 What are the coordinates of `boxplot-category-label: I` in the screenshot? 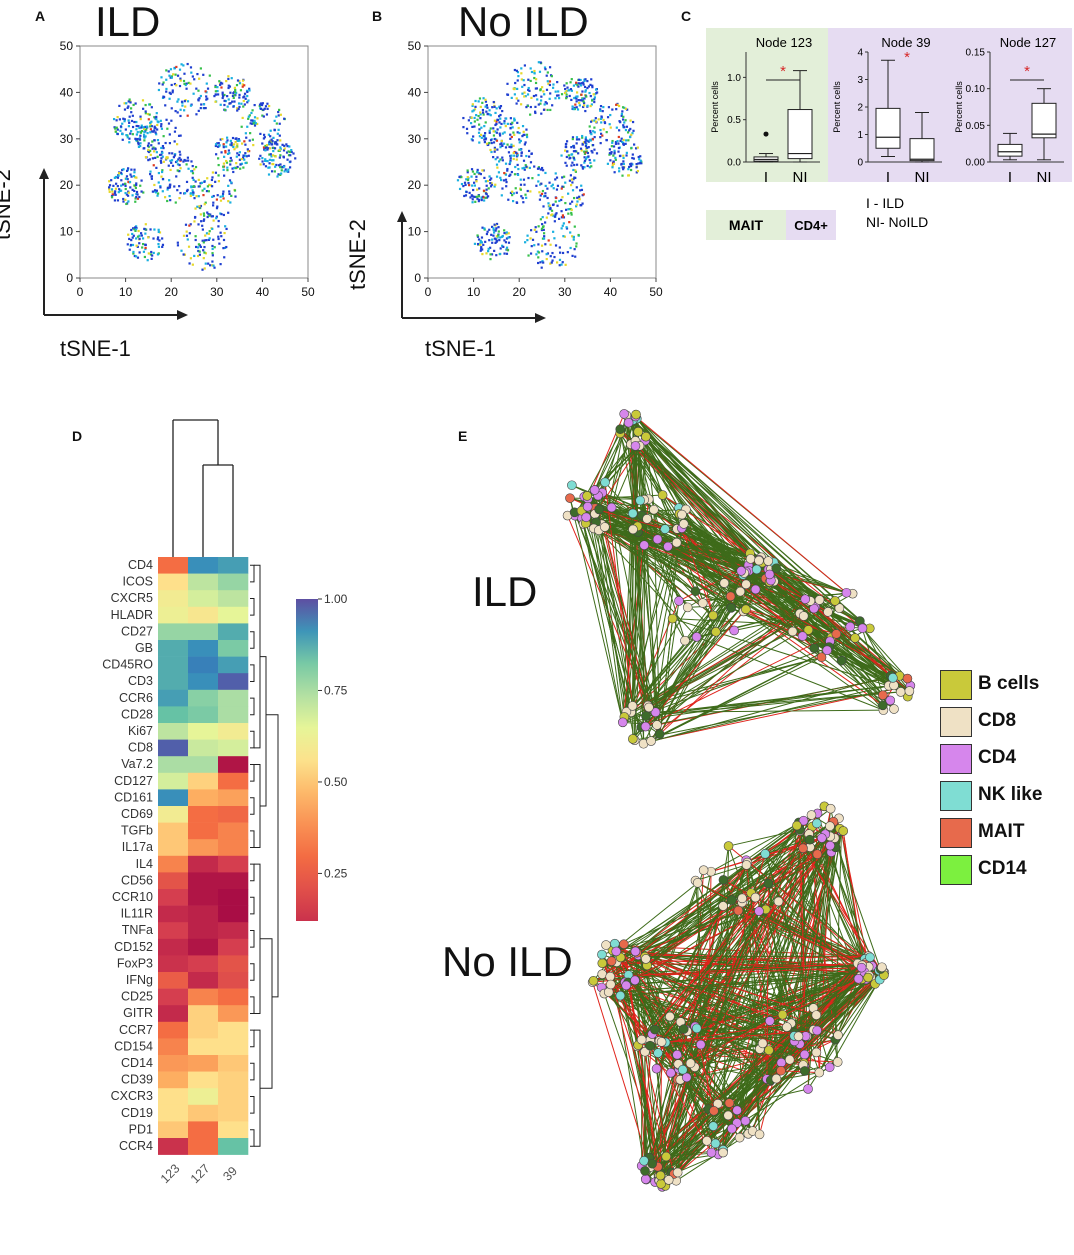 It's located at (766, 177).